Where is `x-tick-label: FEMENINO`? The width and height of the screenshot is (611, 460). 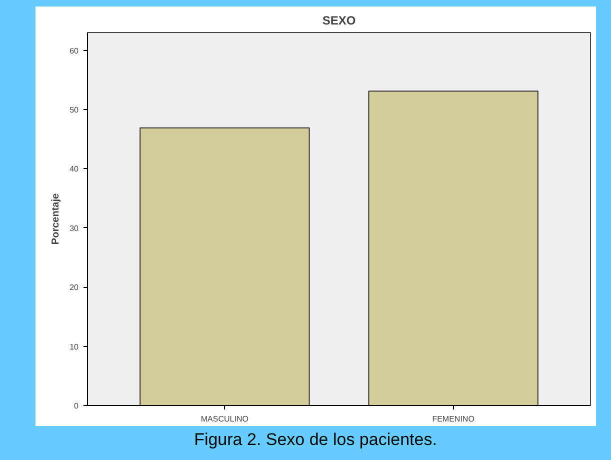
x-tick-label: FEMENINO is located at coordinates (453, 419).